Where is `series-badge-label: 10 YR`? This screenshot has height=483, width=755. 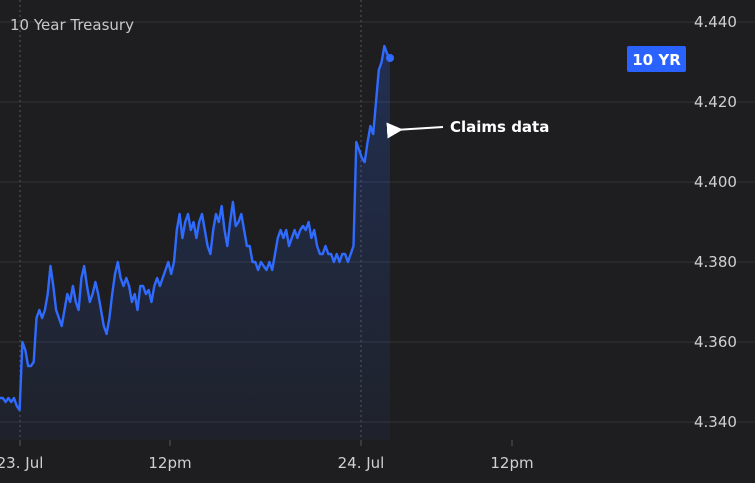
series-badge-label: 10 YR is located at coordinates (656, 60).